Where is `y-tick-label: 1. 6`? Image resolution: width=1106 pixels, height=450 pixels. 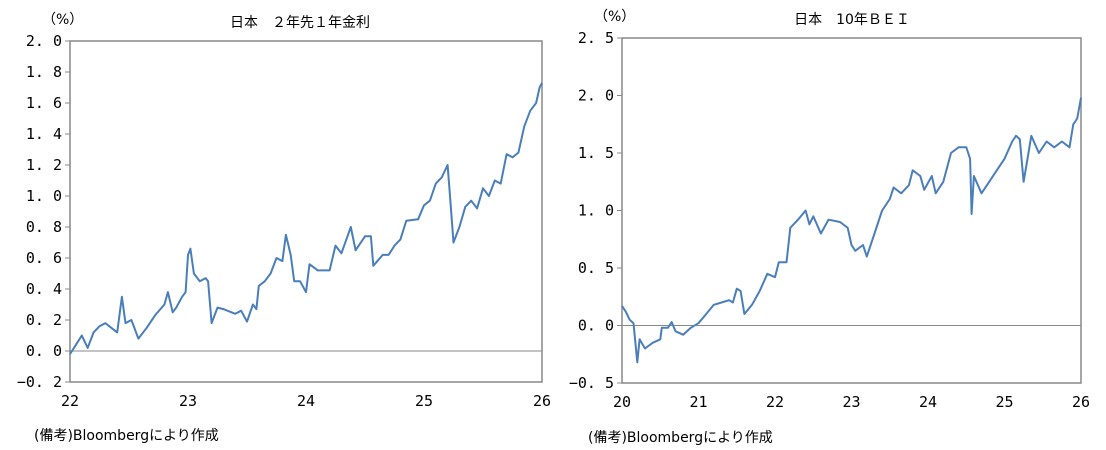 y-tick-label: 1. 6 is located at coordinates (44, 103).